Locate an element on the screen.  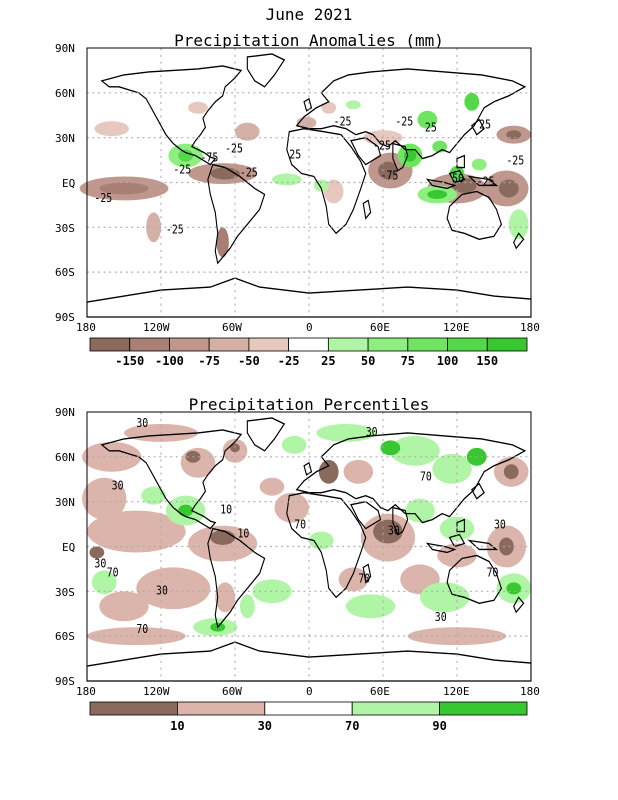
colorbar-label: -75 is located at coordinates (209, 361).